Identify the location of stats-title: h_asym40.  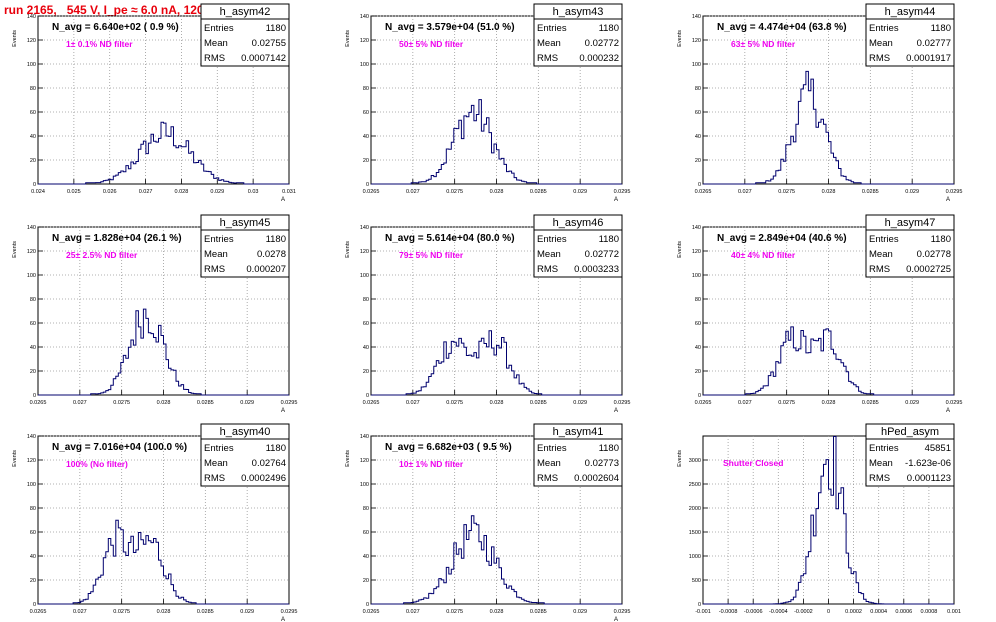
(245, 432).